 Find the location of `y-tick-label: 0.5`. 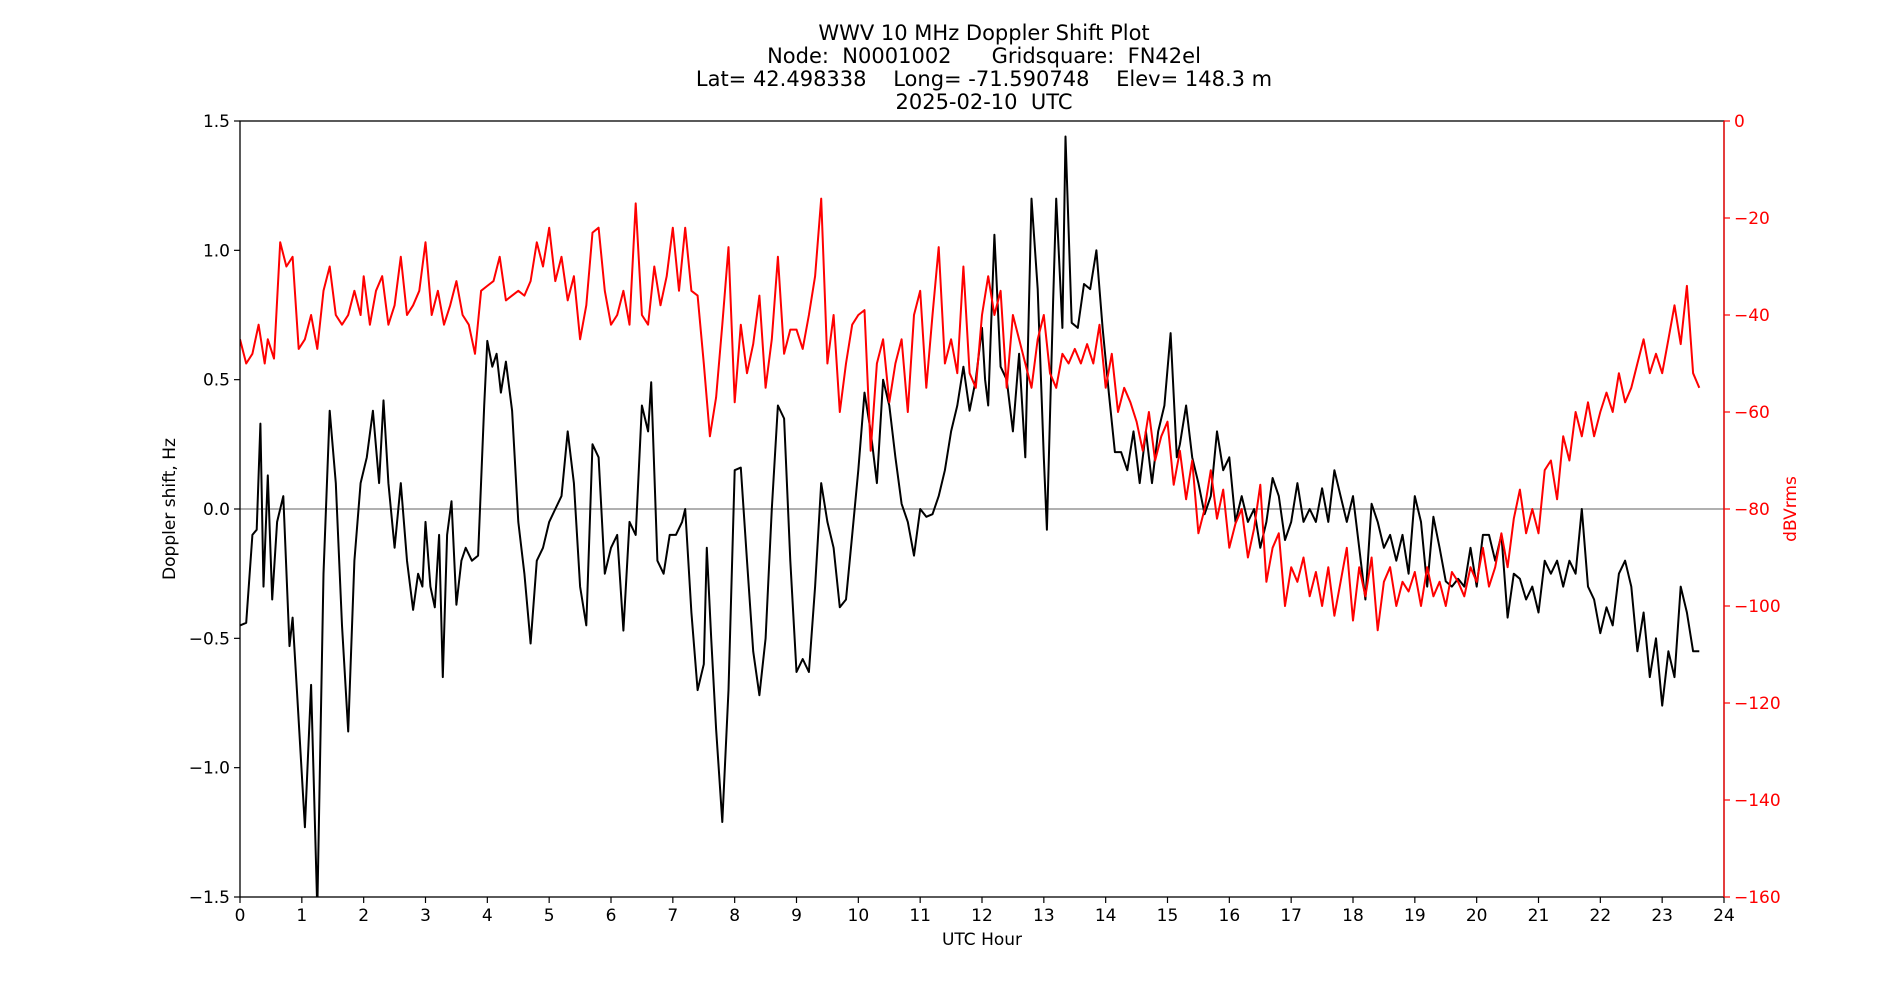

y-tick-label: 0.5 is located at coordinates (216, 381).